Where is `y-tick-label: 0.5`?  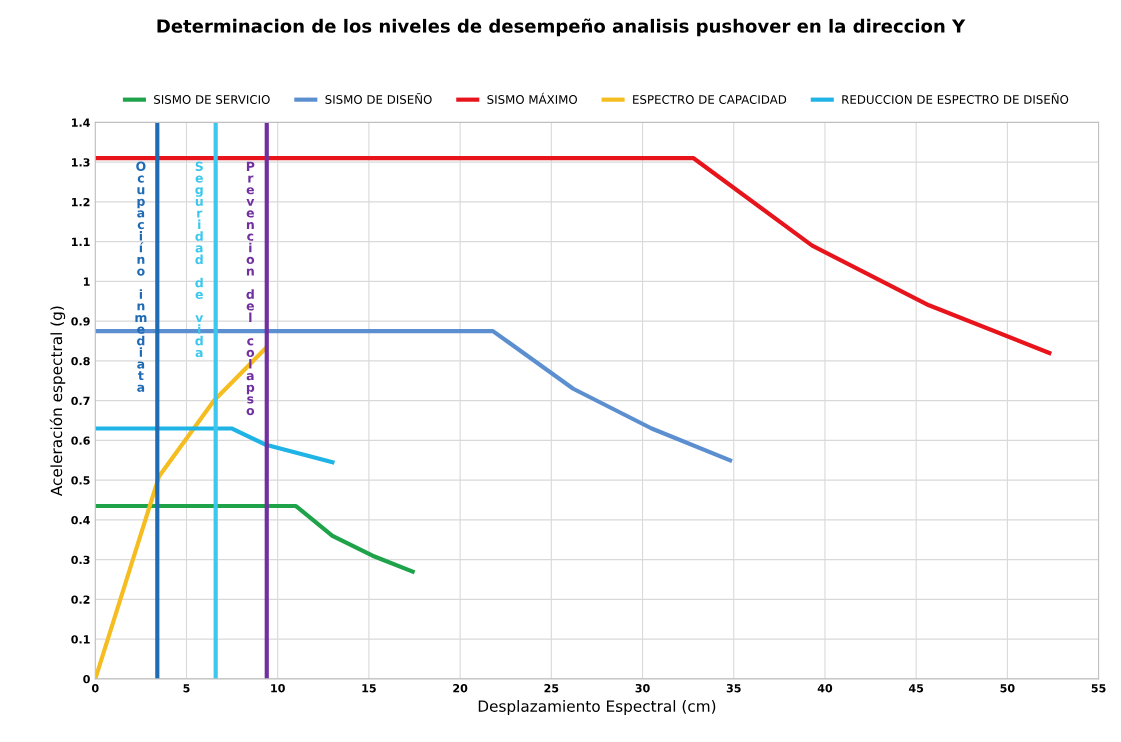 y-tick-label: 0.5 is located at coordinates (80, 480).